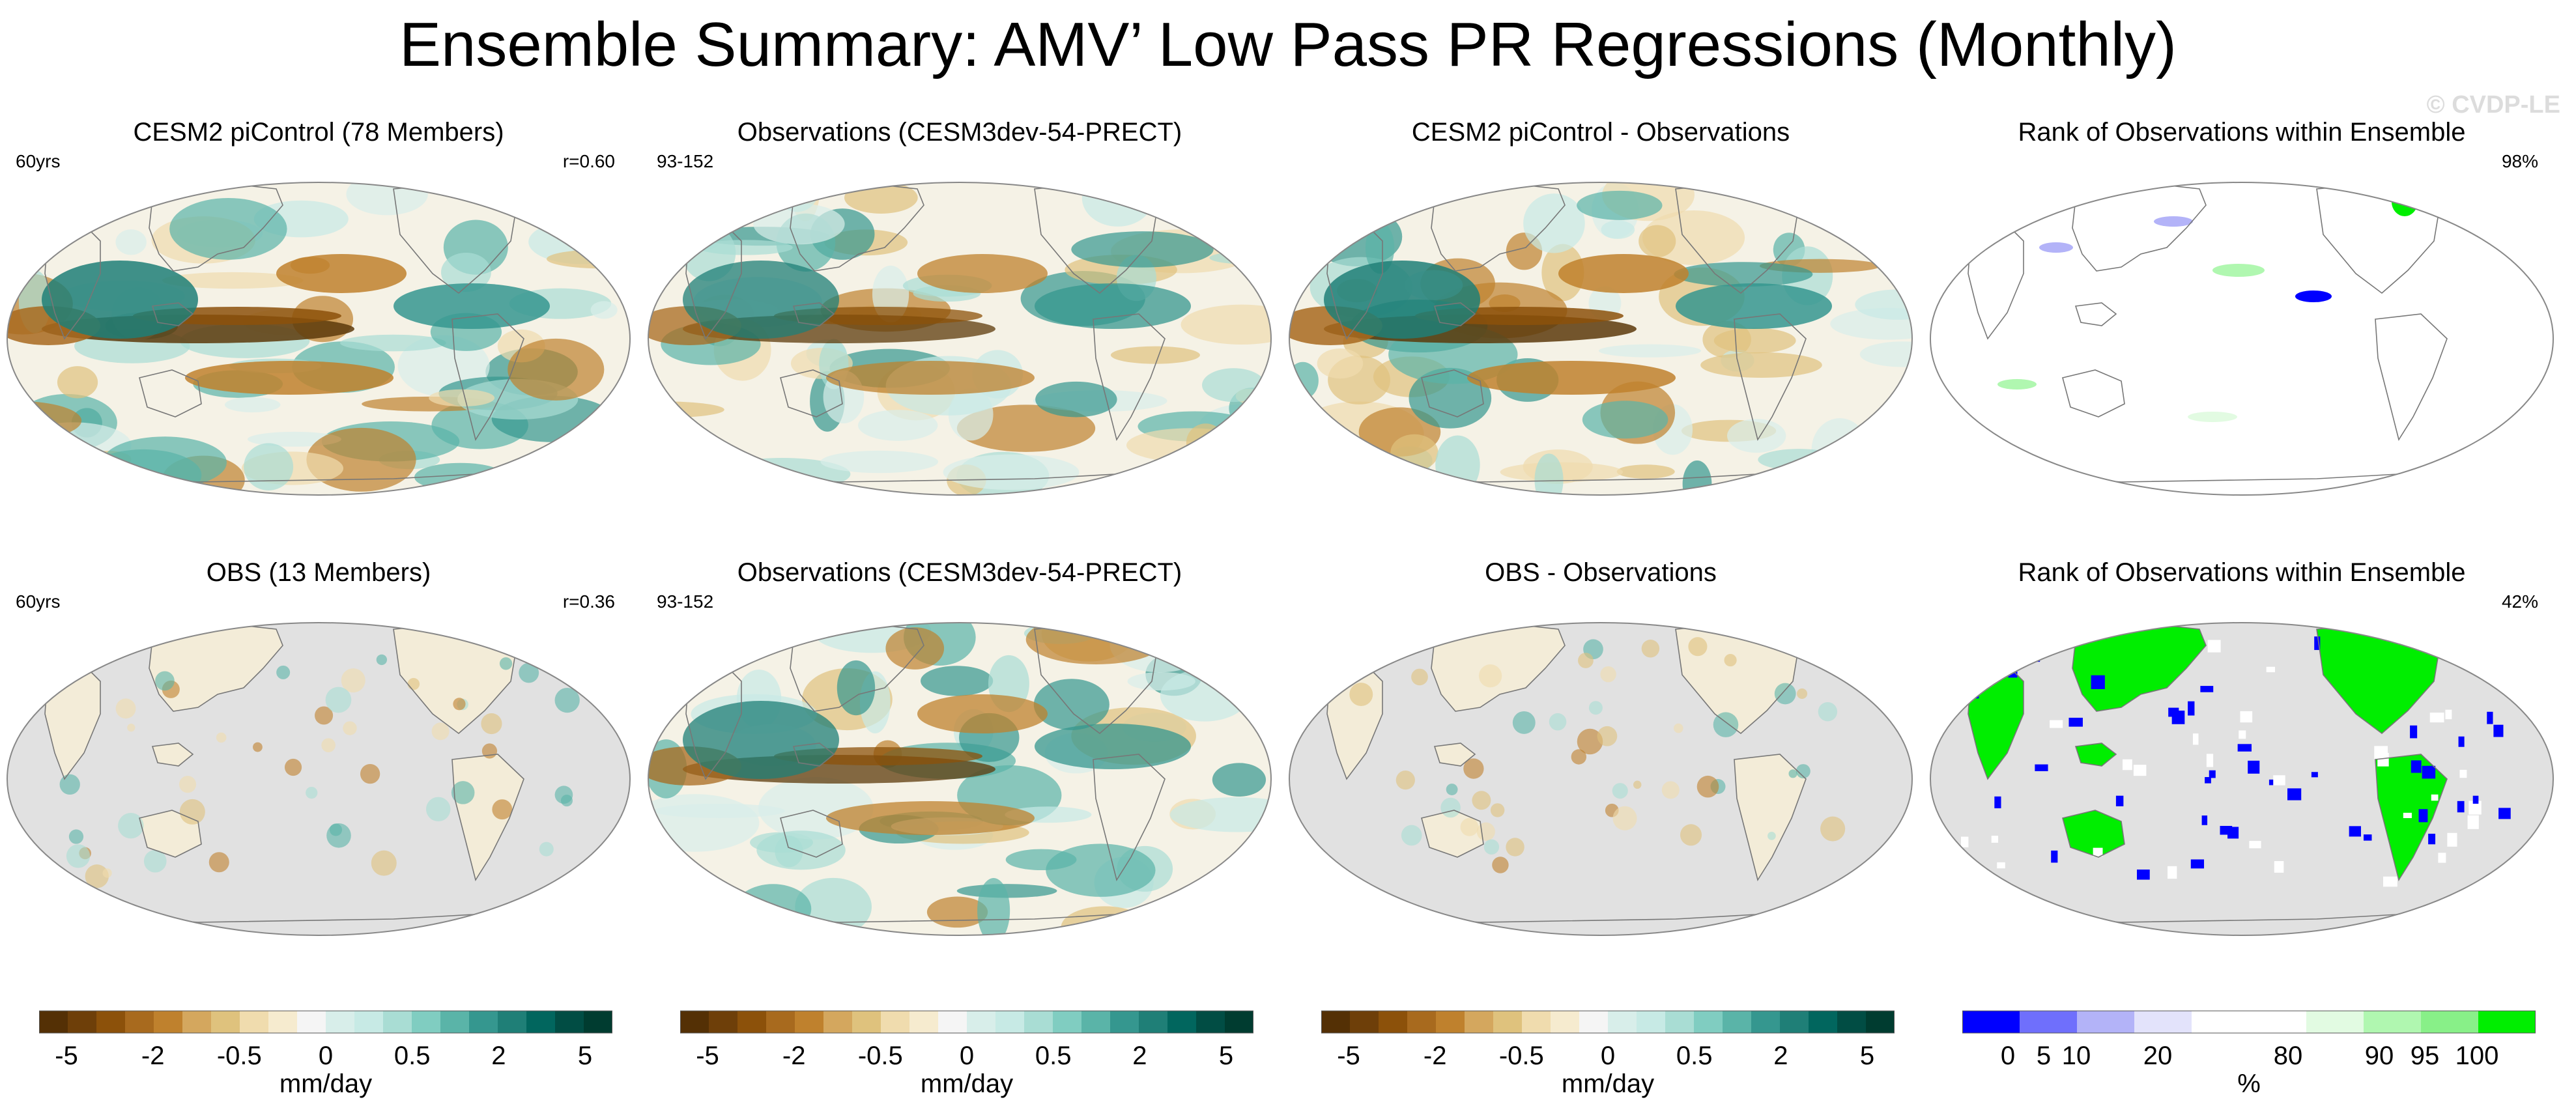 This screenshot has width=2576, height=1119. Describe the element at coordinates (318, 132) in the screenshot. I see `panel-title: CESM2 piControl (78 Members)` at that location.